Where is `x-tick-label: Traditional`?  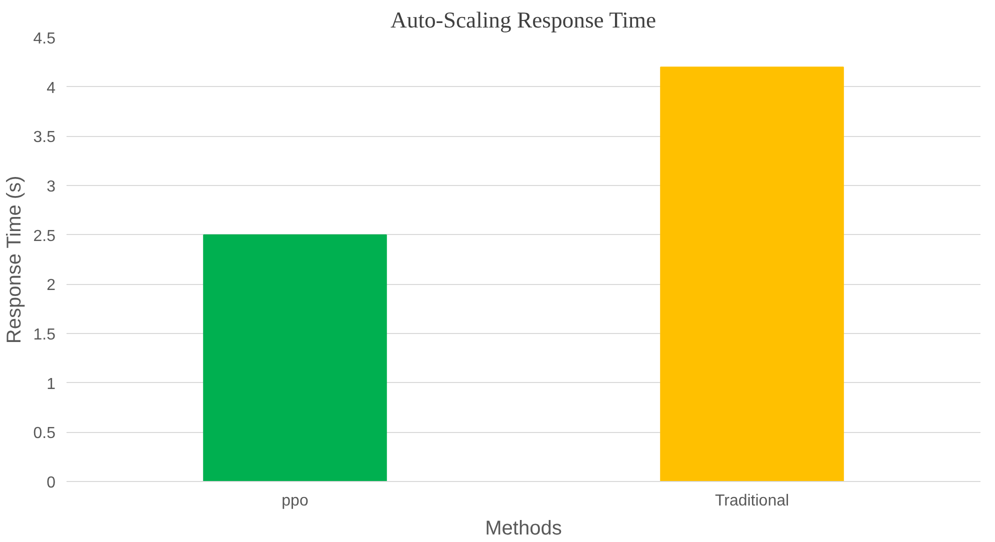 x-tick-label: Traditional is located at coordinates (752, 501).